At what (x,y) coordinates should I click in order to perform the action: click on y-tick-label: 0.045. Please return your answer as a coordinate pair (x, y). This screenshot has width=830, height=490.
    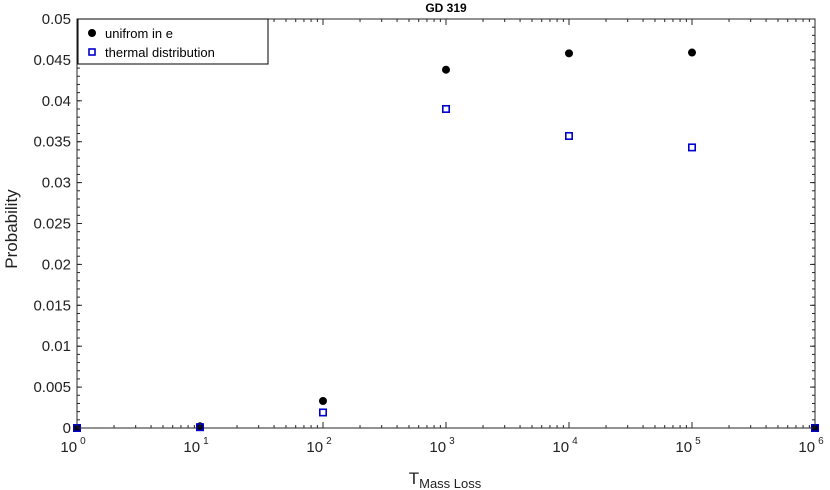
    Looking at the image, I should click on (52, 60).